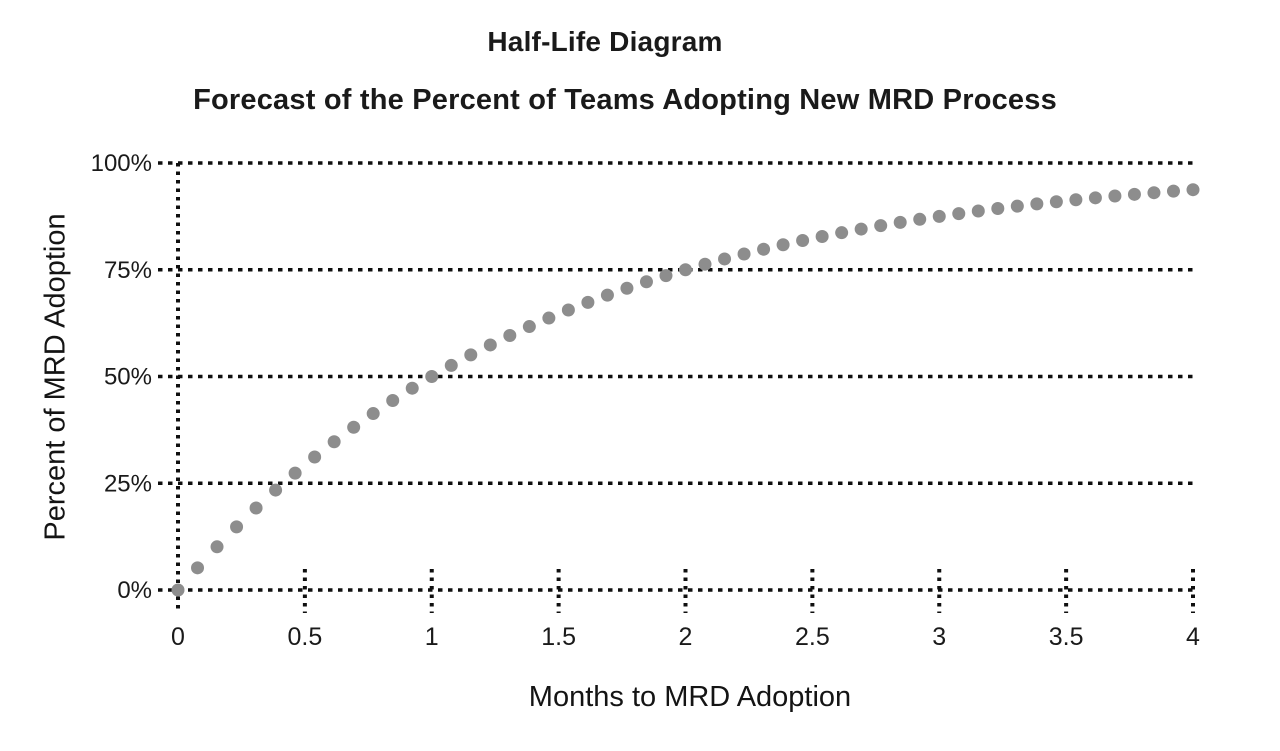  What do you see at coordinates (1193, 637) in the screenshot?
I see `x-tick-label: 4` at bounding box center [1193, 637].